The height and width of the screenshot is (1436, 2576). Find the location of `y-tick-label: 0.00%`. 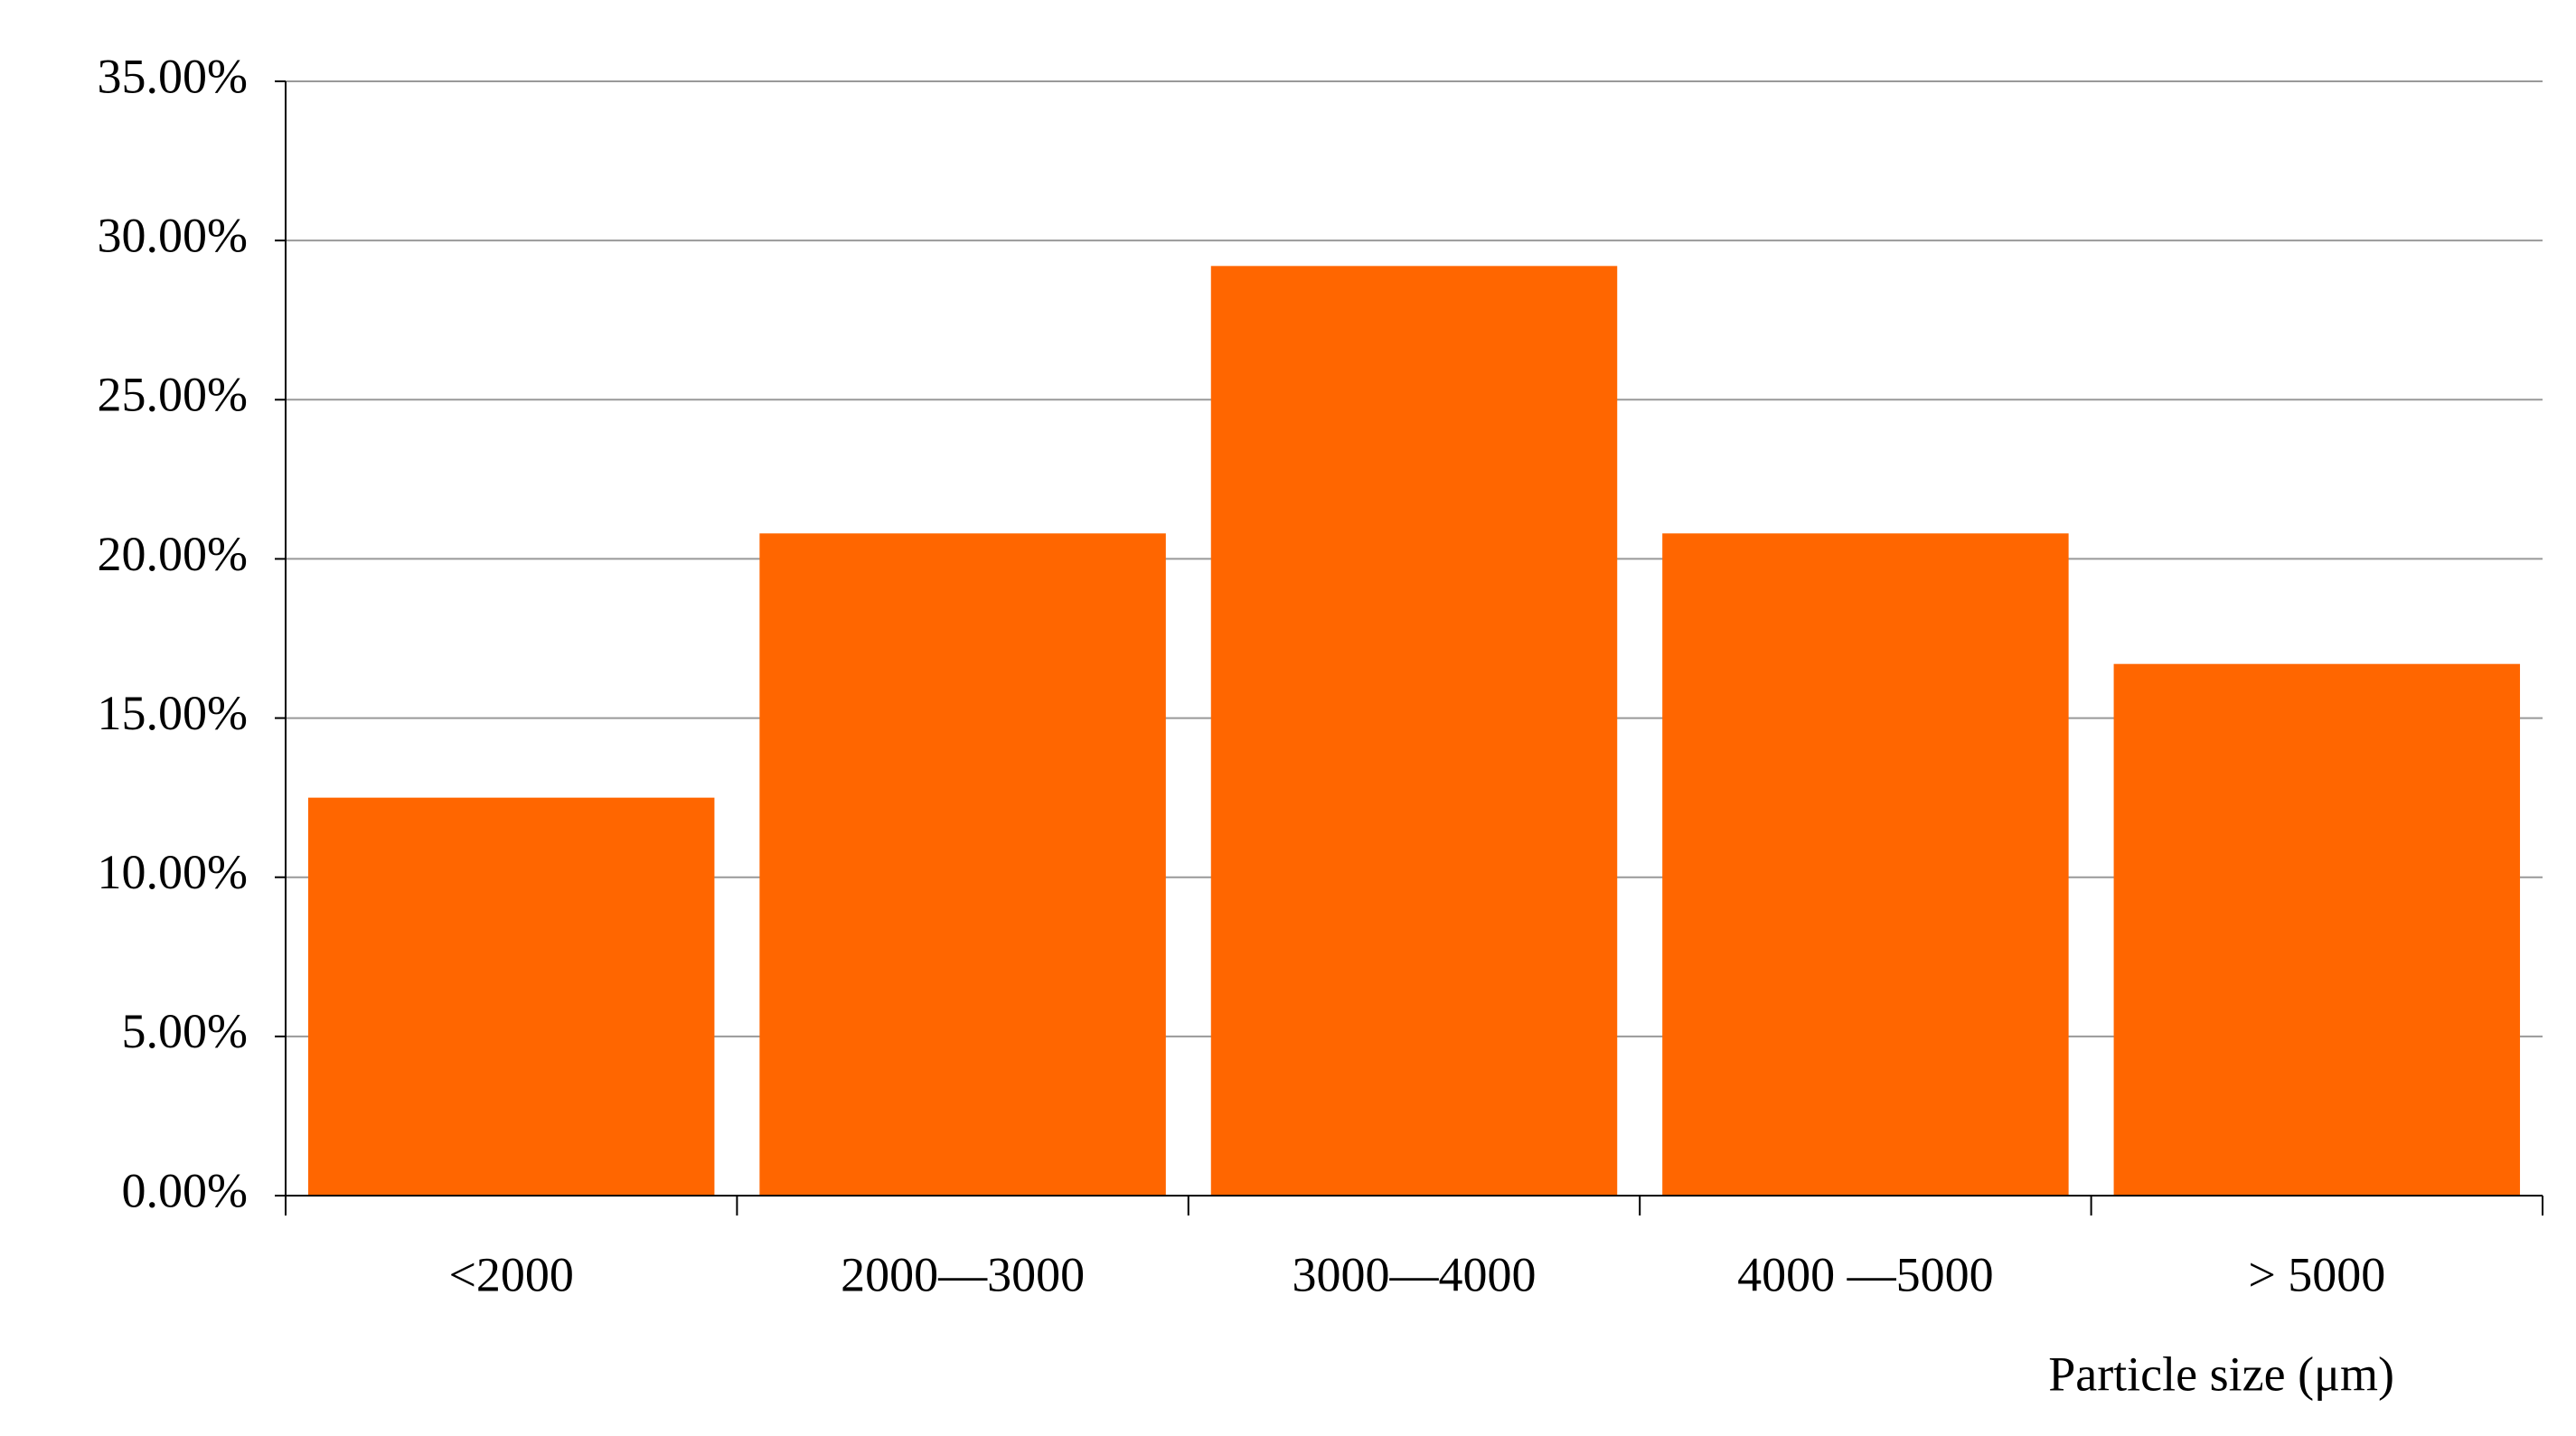

y-tick-label: 0.00% is located at coordinates (185, 1190).